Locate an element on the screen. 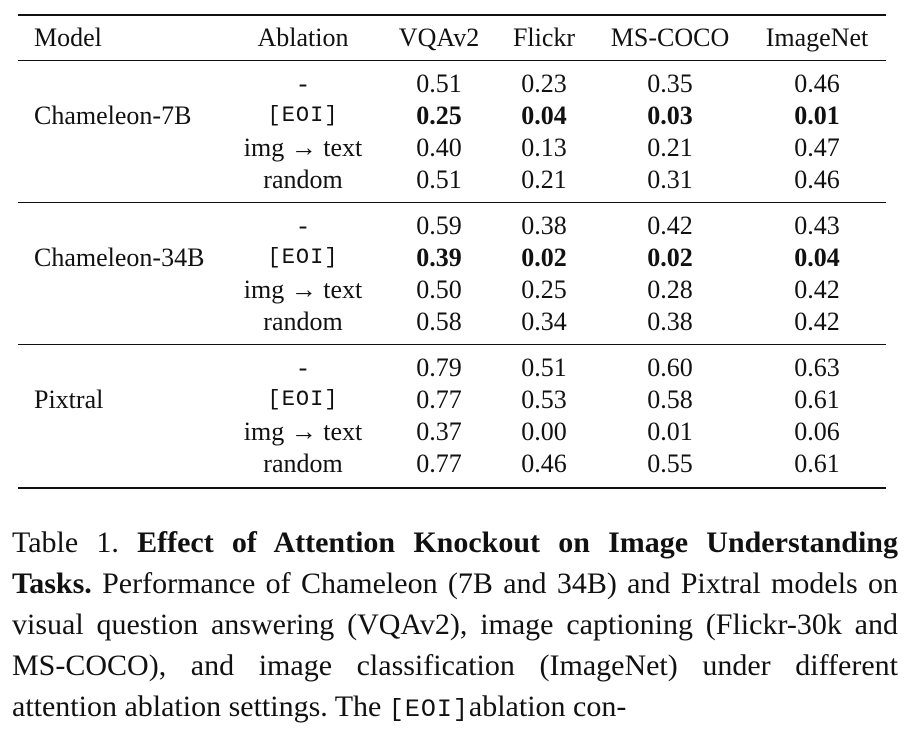 The width and height of the screenshot is (913, 730). model-name: Chameleon-7B is located at coordinates (113, 115).